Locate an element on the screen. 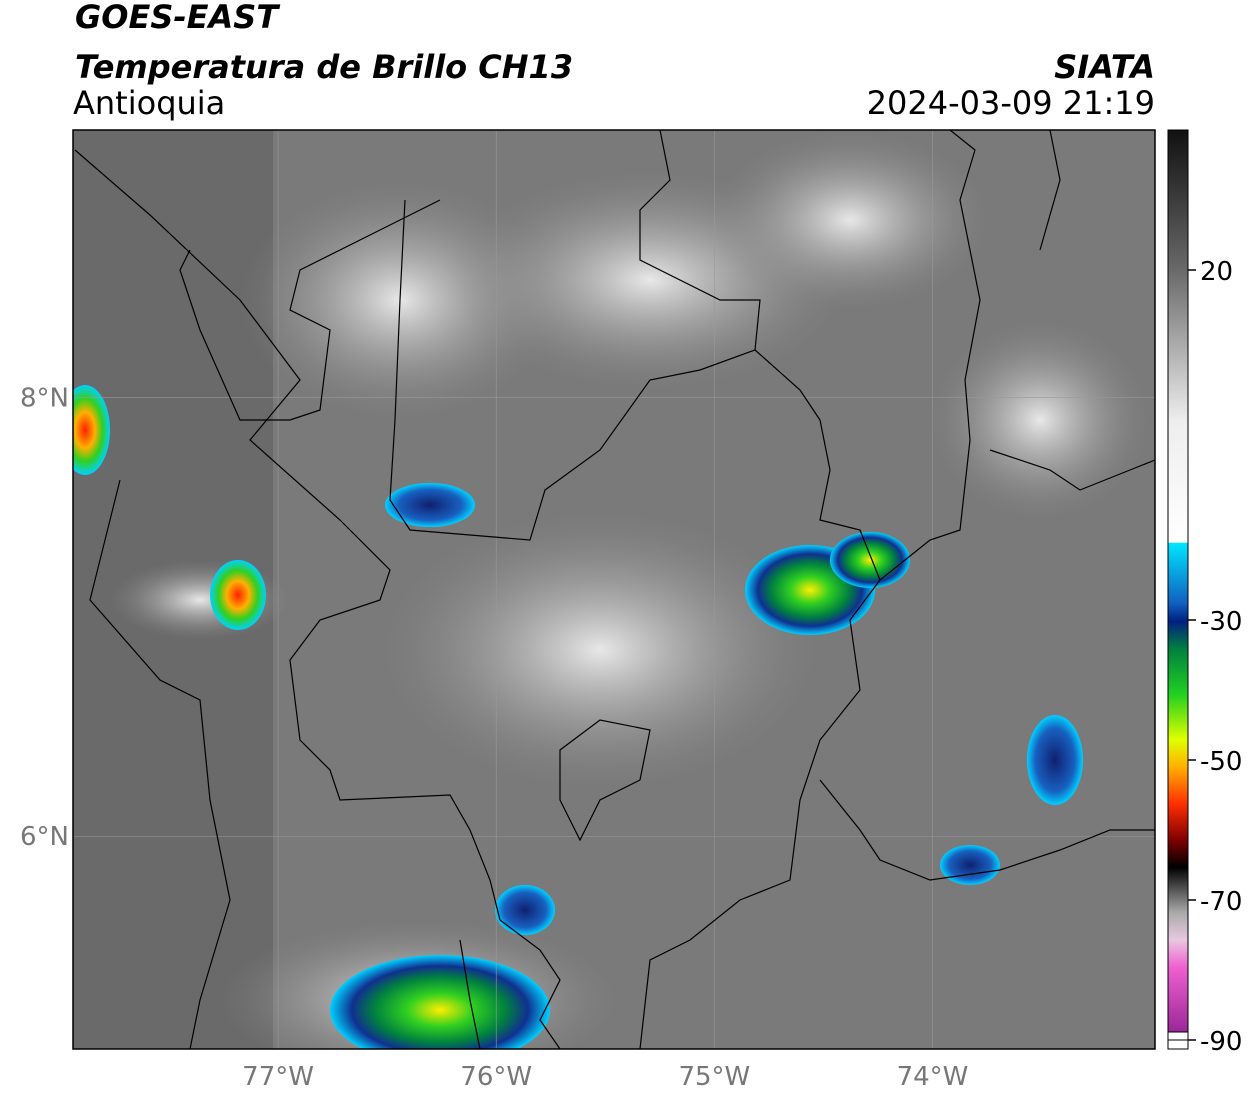 The image size is (1252, 1099). y-tick-label: 6°N is located at coordinates (44, 837).